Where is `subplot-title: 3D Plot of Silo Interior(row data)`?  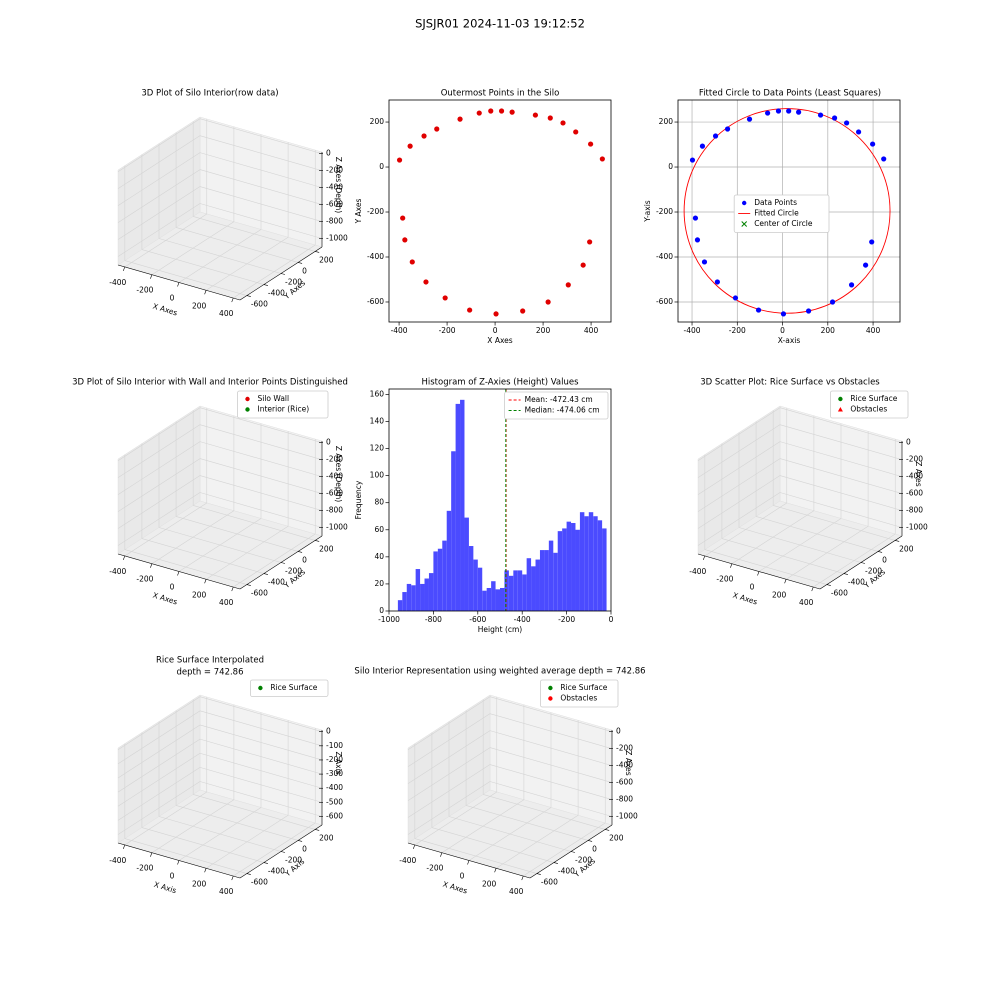
subplot-title: 3D Plot of Silo Interior(row data) is located at coordinates (209, 94).